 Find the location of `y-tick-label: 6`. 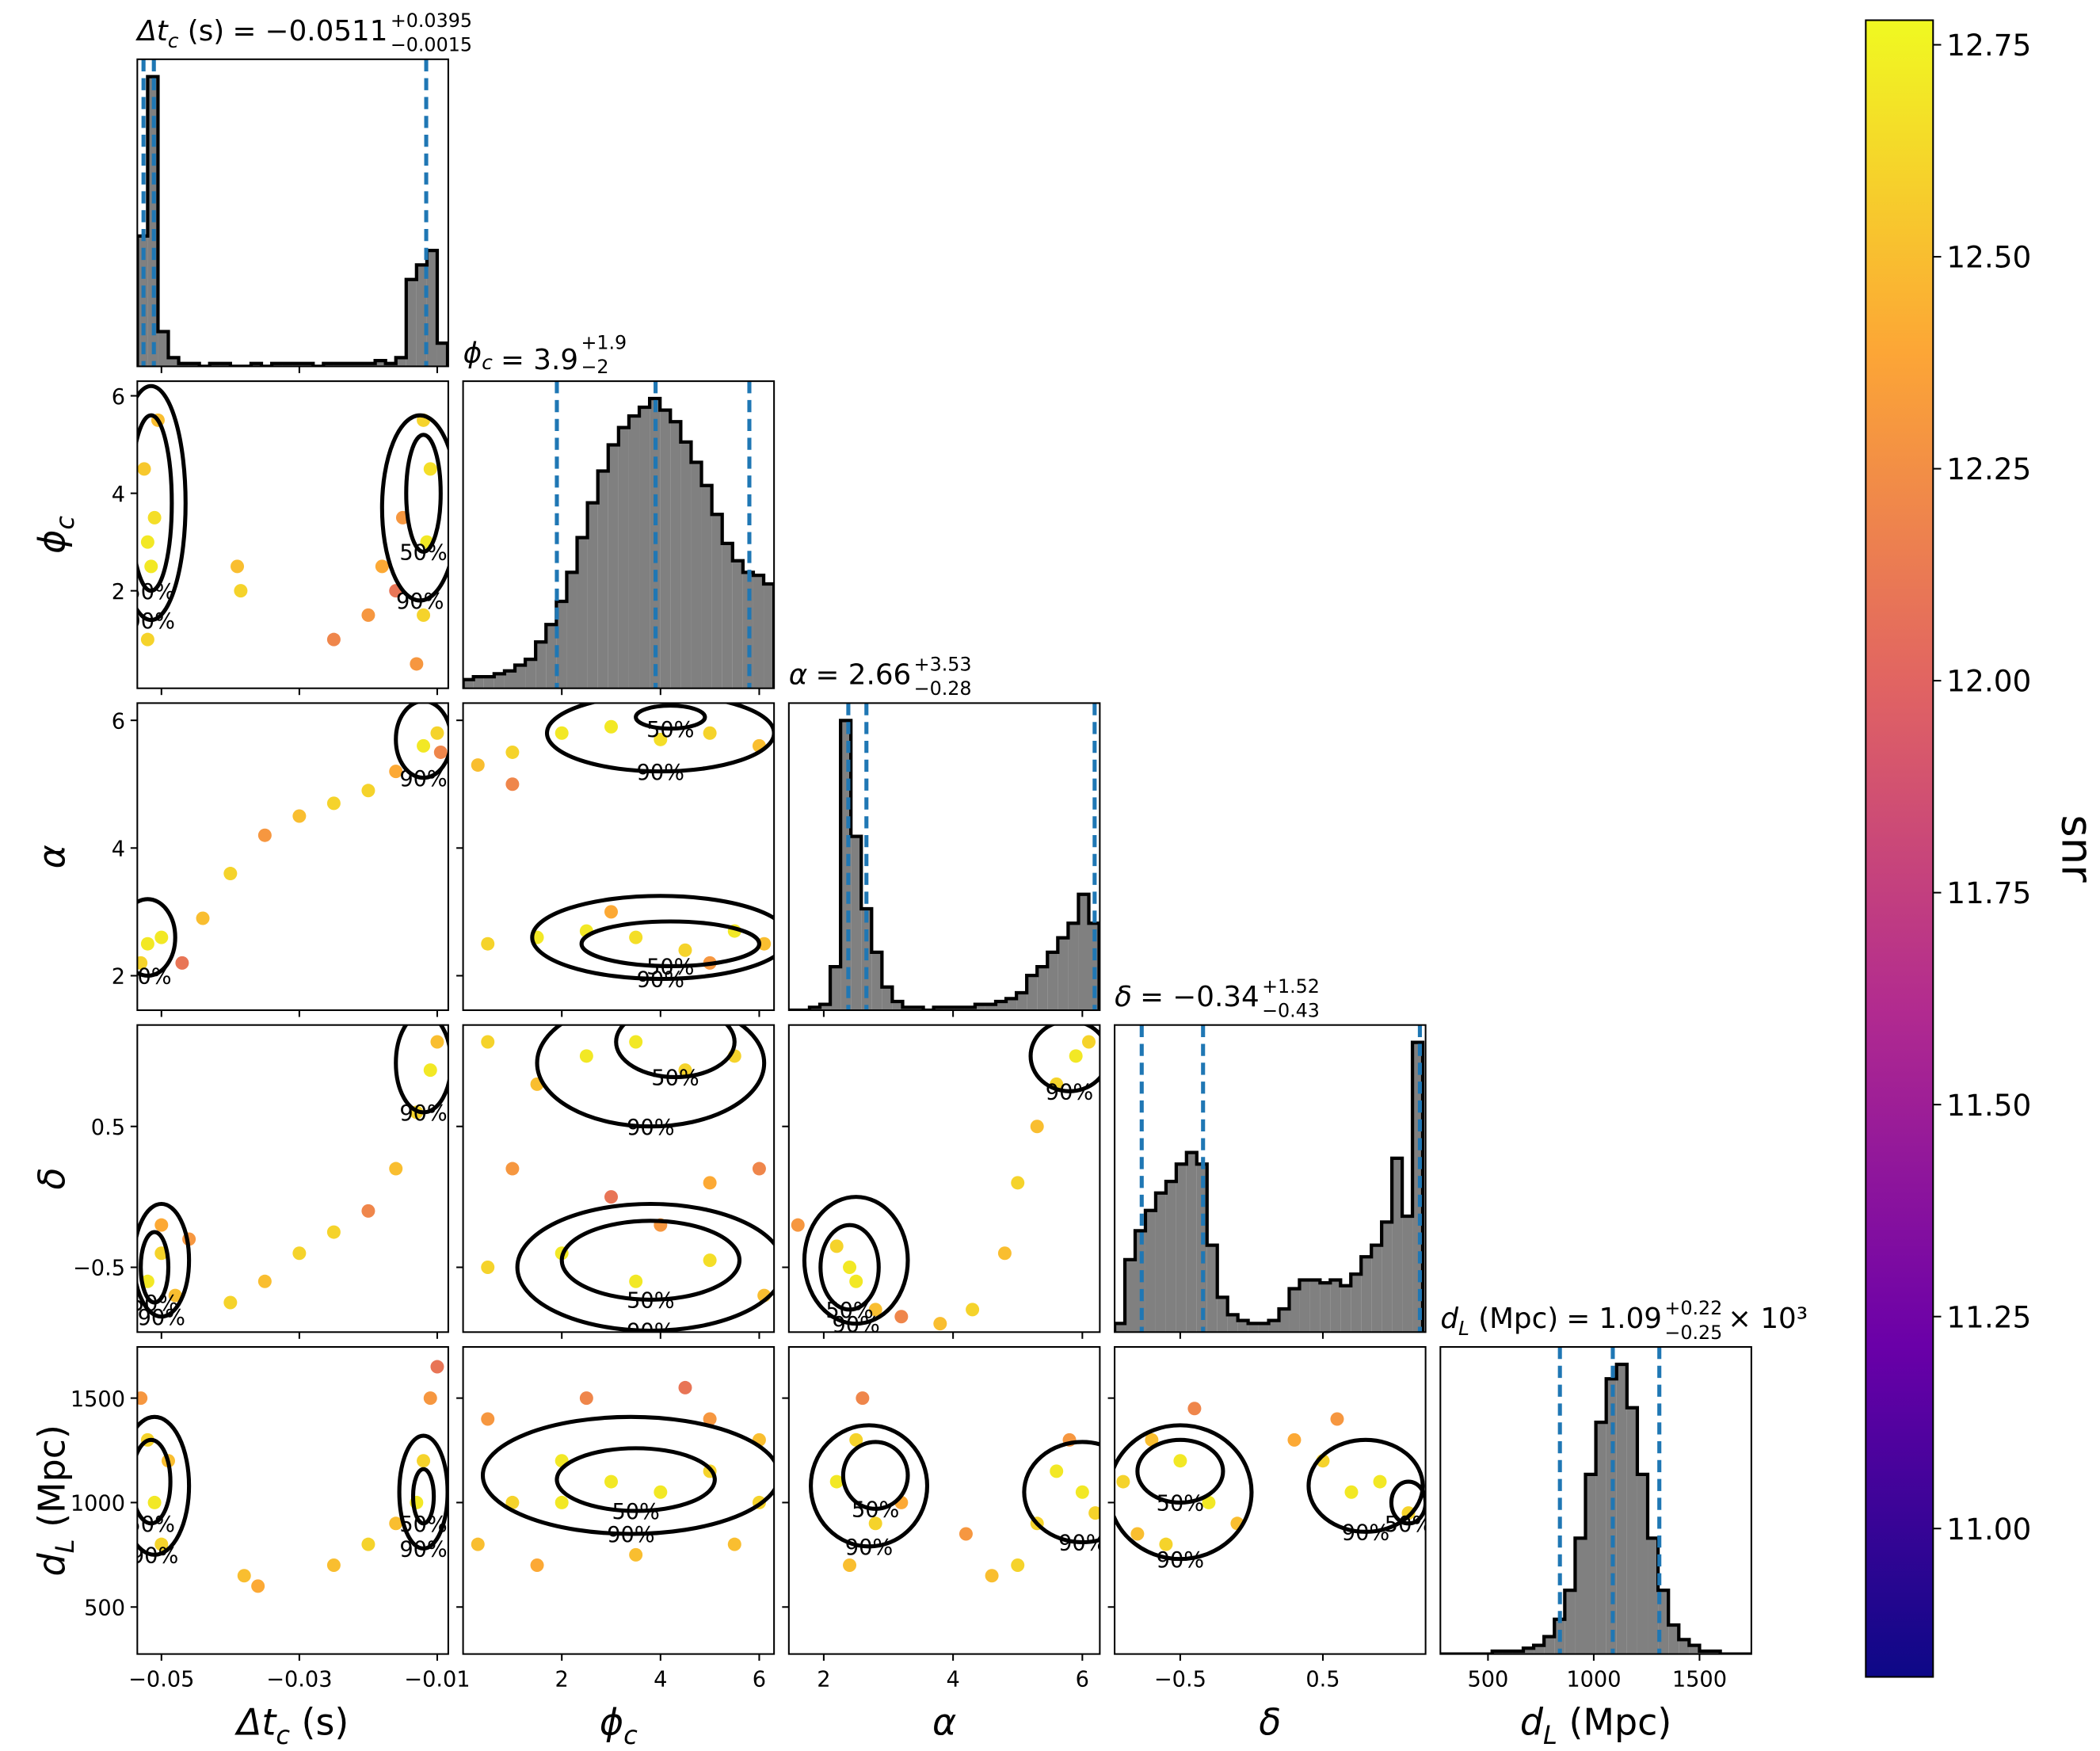

y-tick-label: 6 is located at coordinates (118, 397).